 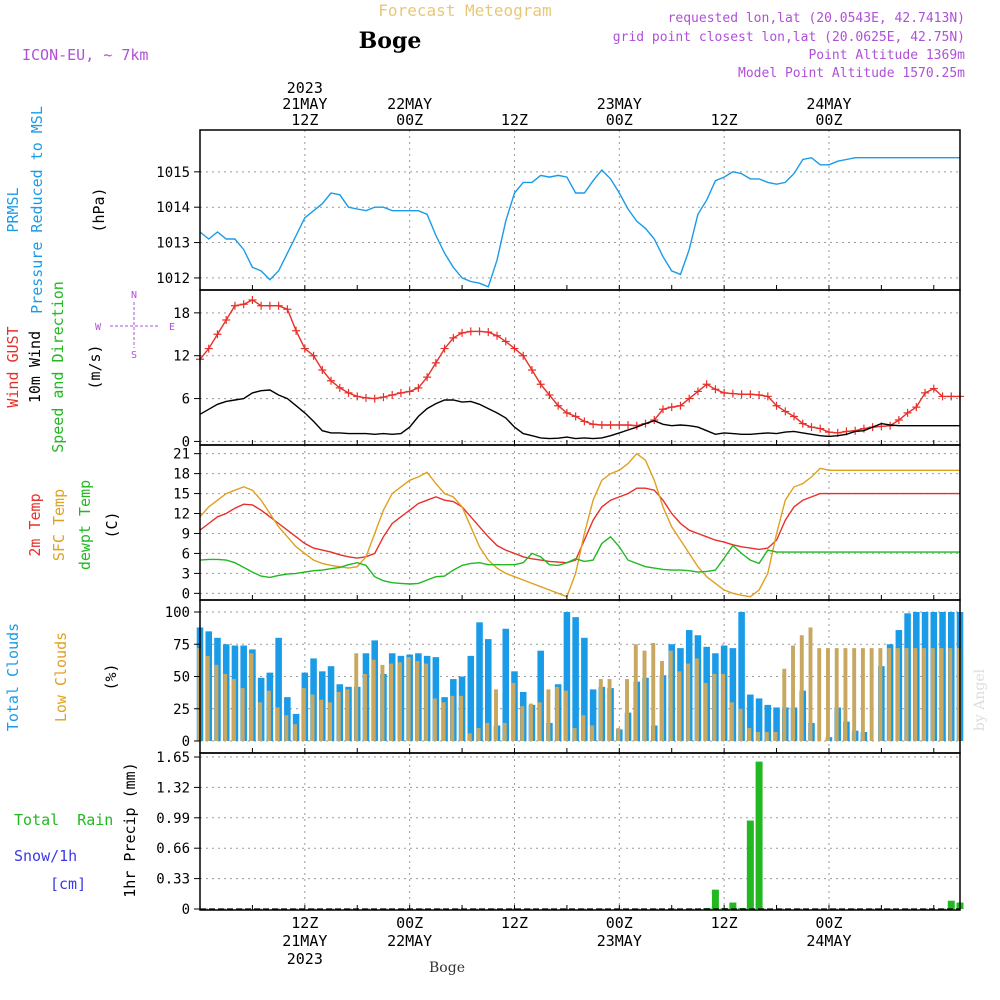 I want to click on location-title: Boge, so click(x=390, y=41).